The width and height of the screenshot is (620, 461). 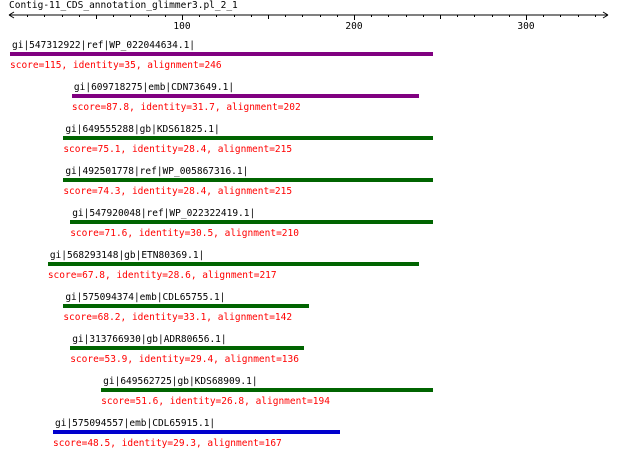 I want to click on hit-score-text: score=67.8, identity=28.6, alignment=217, so click(x=162, y=275).